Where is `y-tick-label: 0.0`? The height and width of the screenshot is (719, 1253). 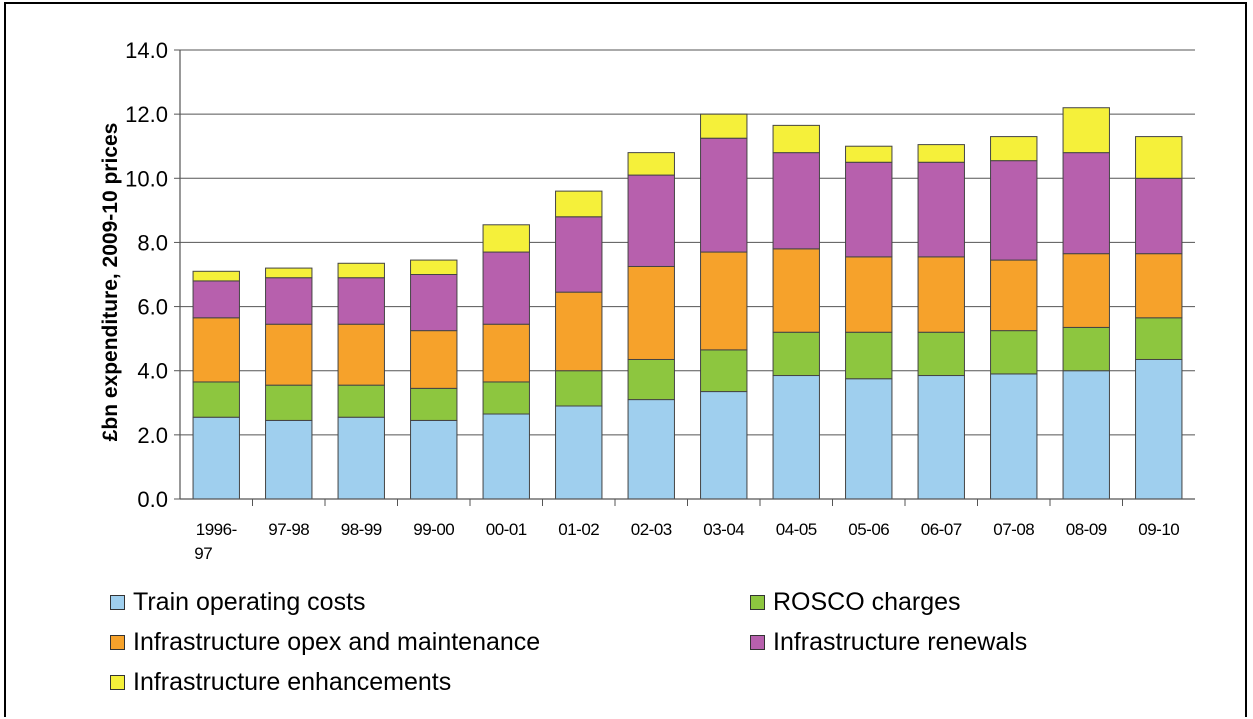 y-tick-label: 0.0 is located at coordinates (152, 499).